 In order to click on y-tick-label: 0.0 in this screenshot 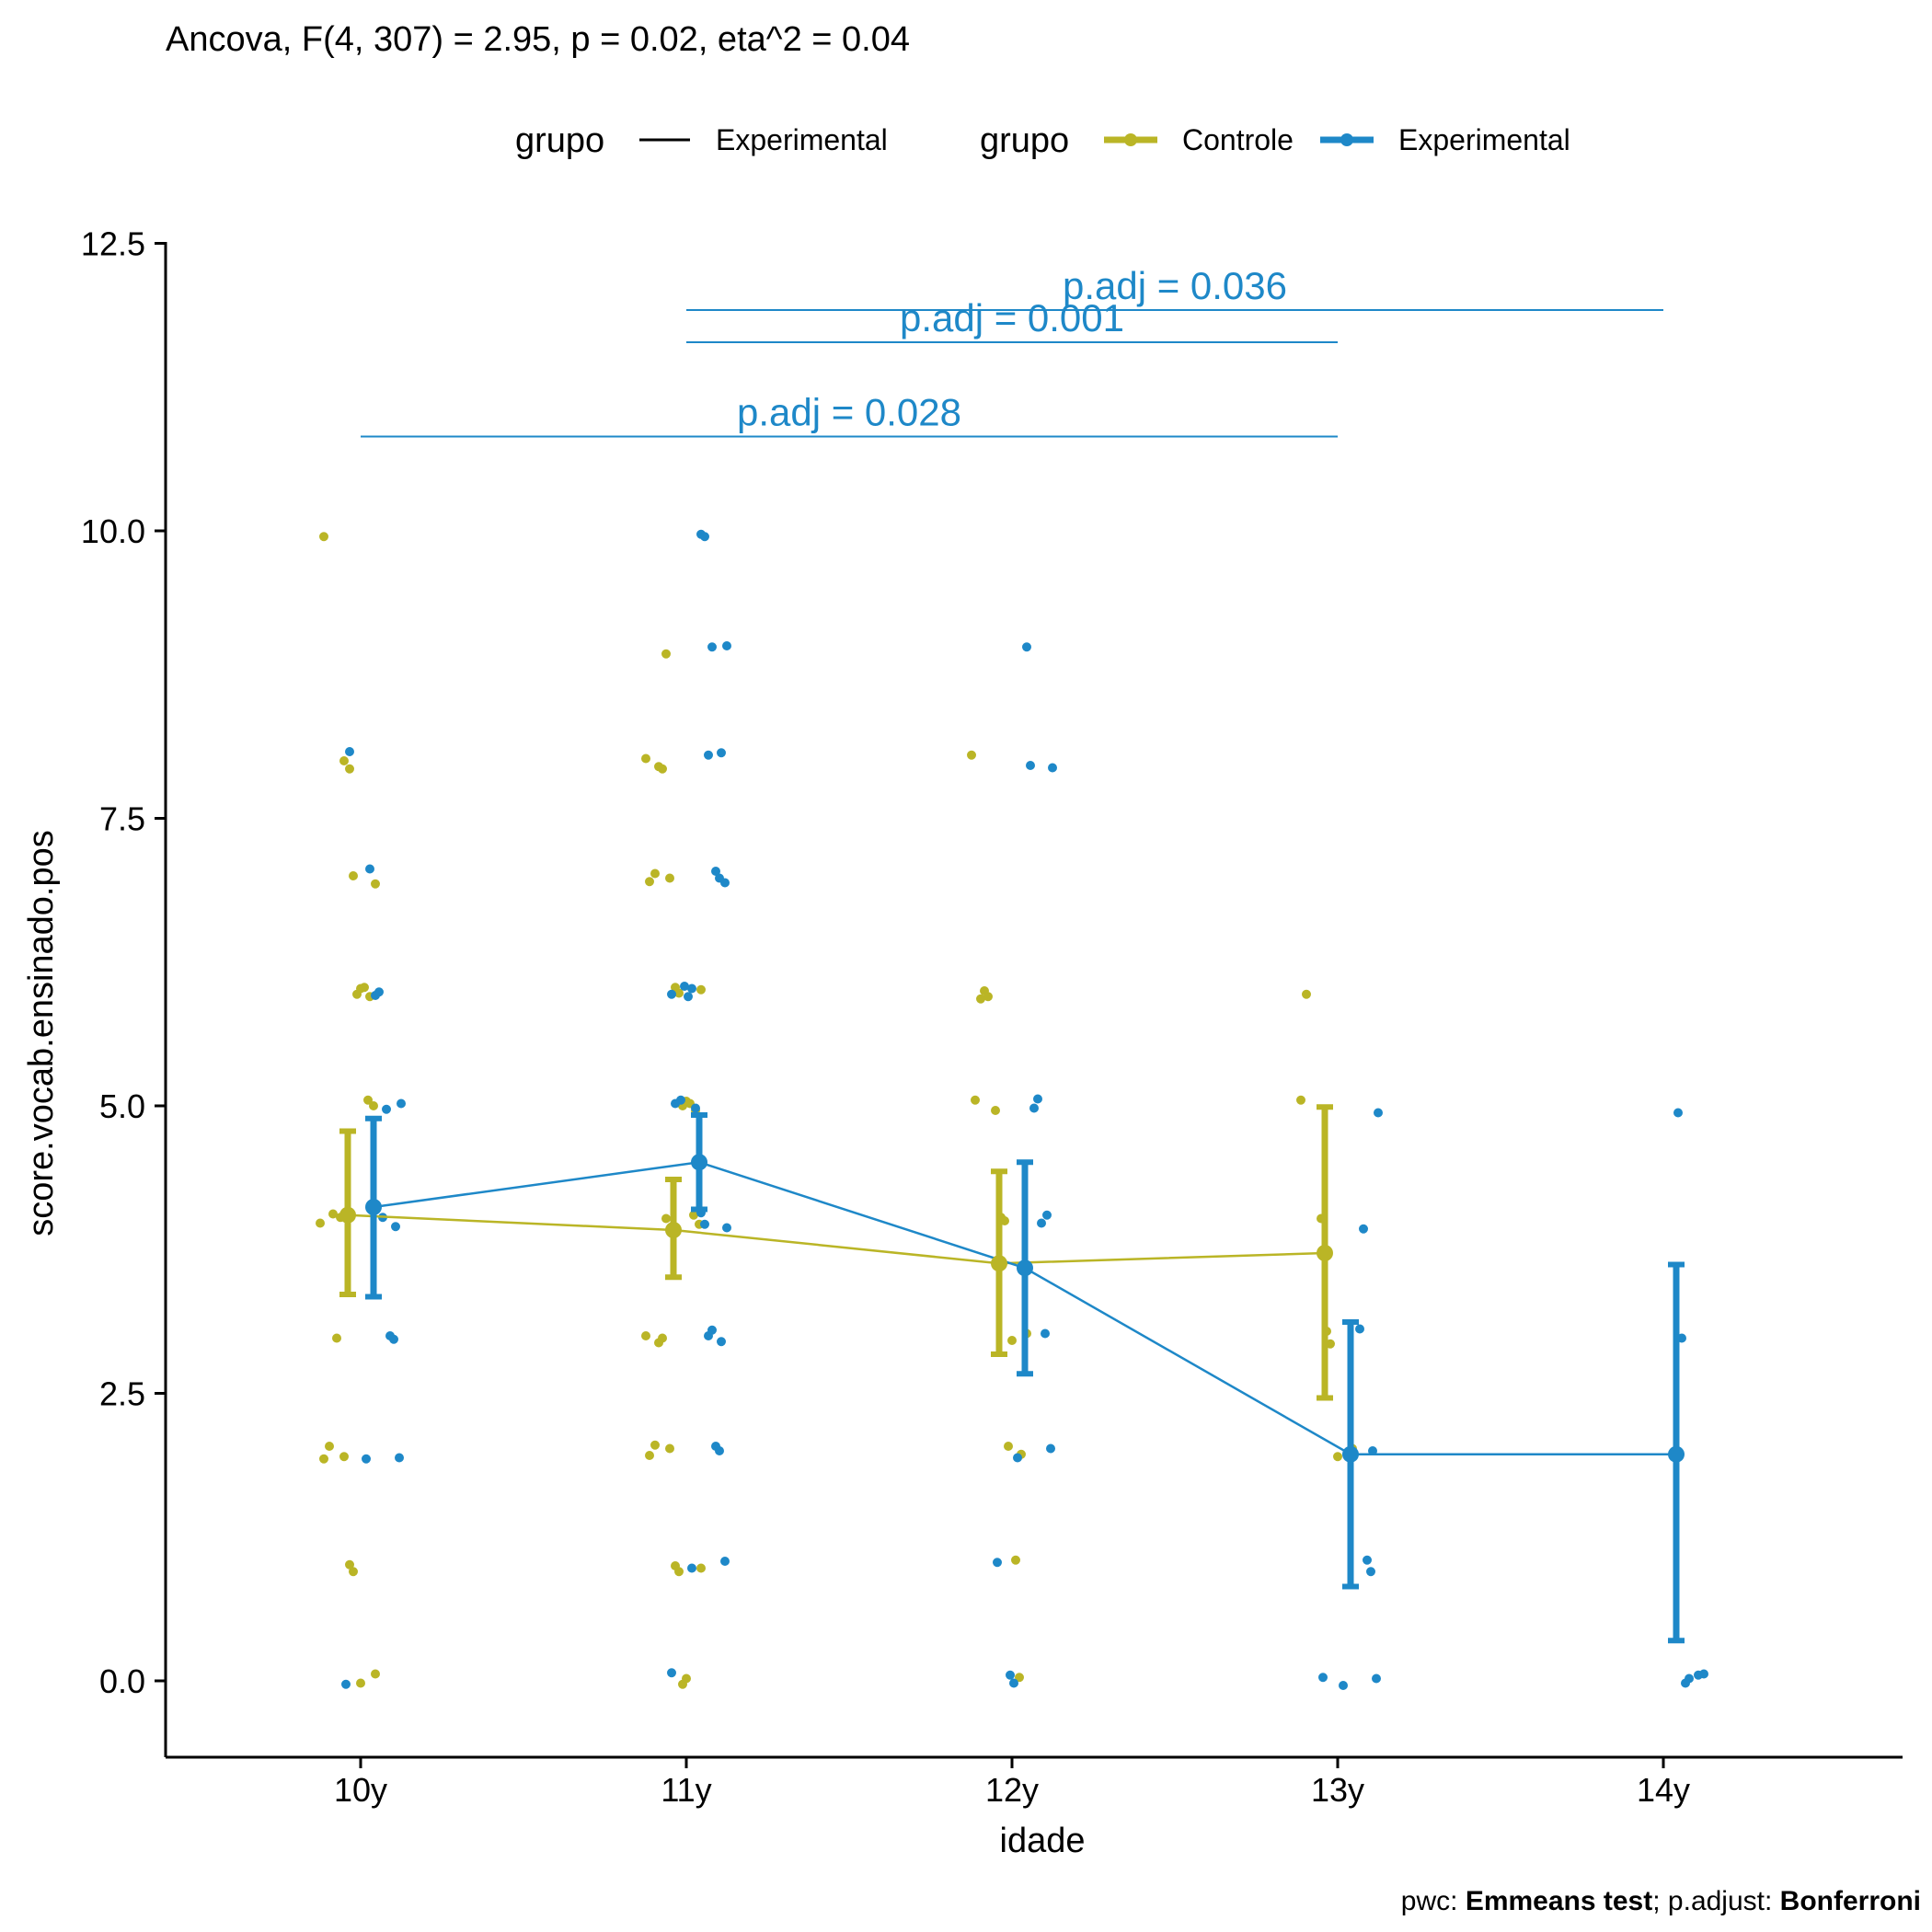, I will do `click(122, 1681)`.